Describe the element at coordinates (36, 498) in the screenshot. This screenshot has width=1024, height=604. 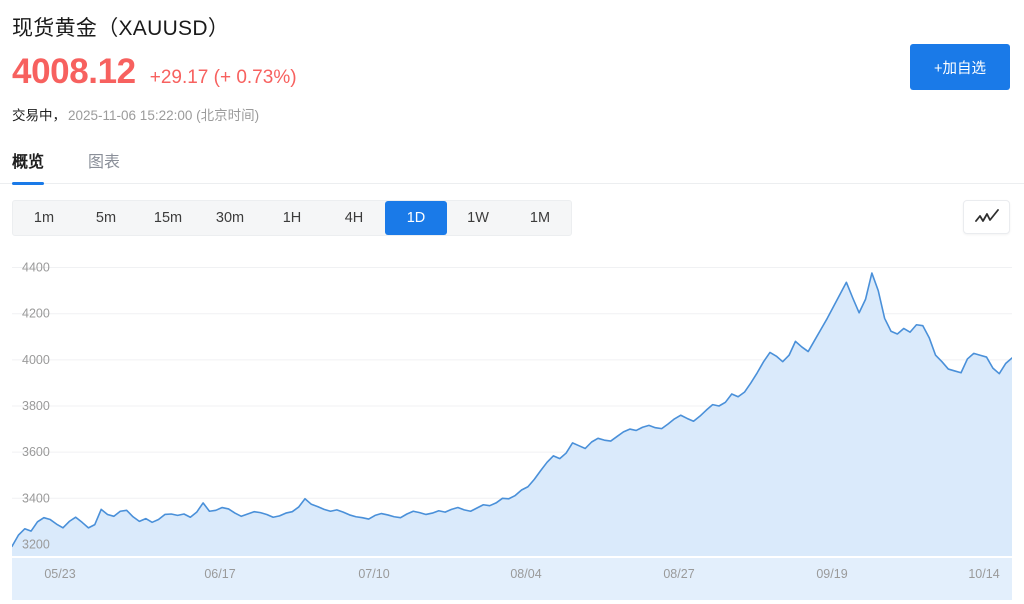
I see `y-axis-tick-label: 3400` at that location.